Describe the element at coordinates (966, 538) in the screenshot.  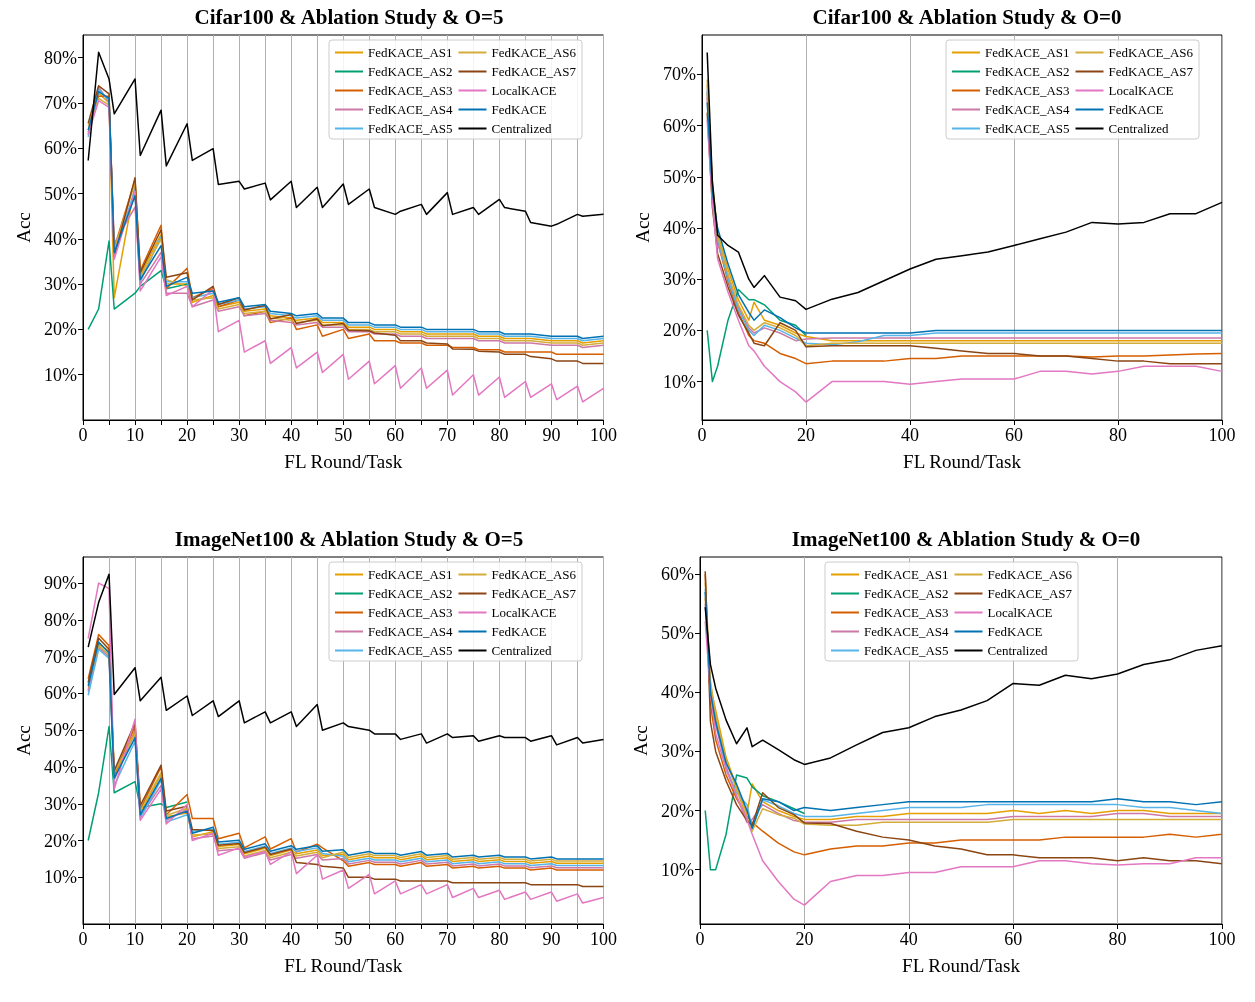
I see `chart-title: ImageNet100 & Ablation Study & O=0` at that location.